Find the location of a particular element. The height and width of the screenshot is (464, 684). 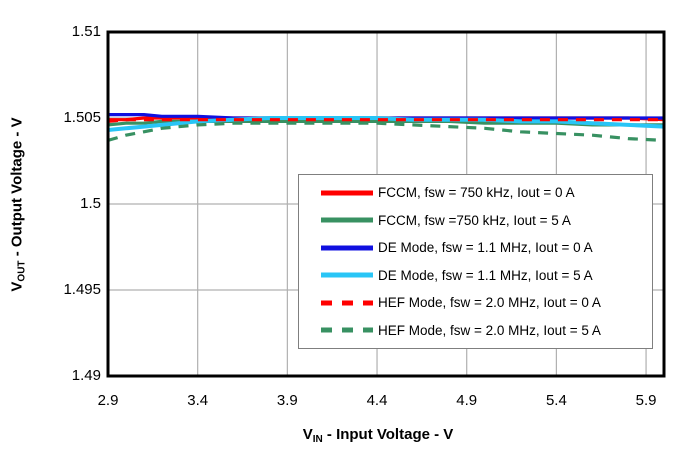

y-axis-title-wrap: VOUT - Output Voltage - V is located at coordinates (17, 204).